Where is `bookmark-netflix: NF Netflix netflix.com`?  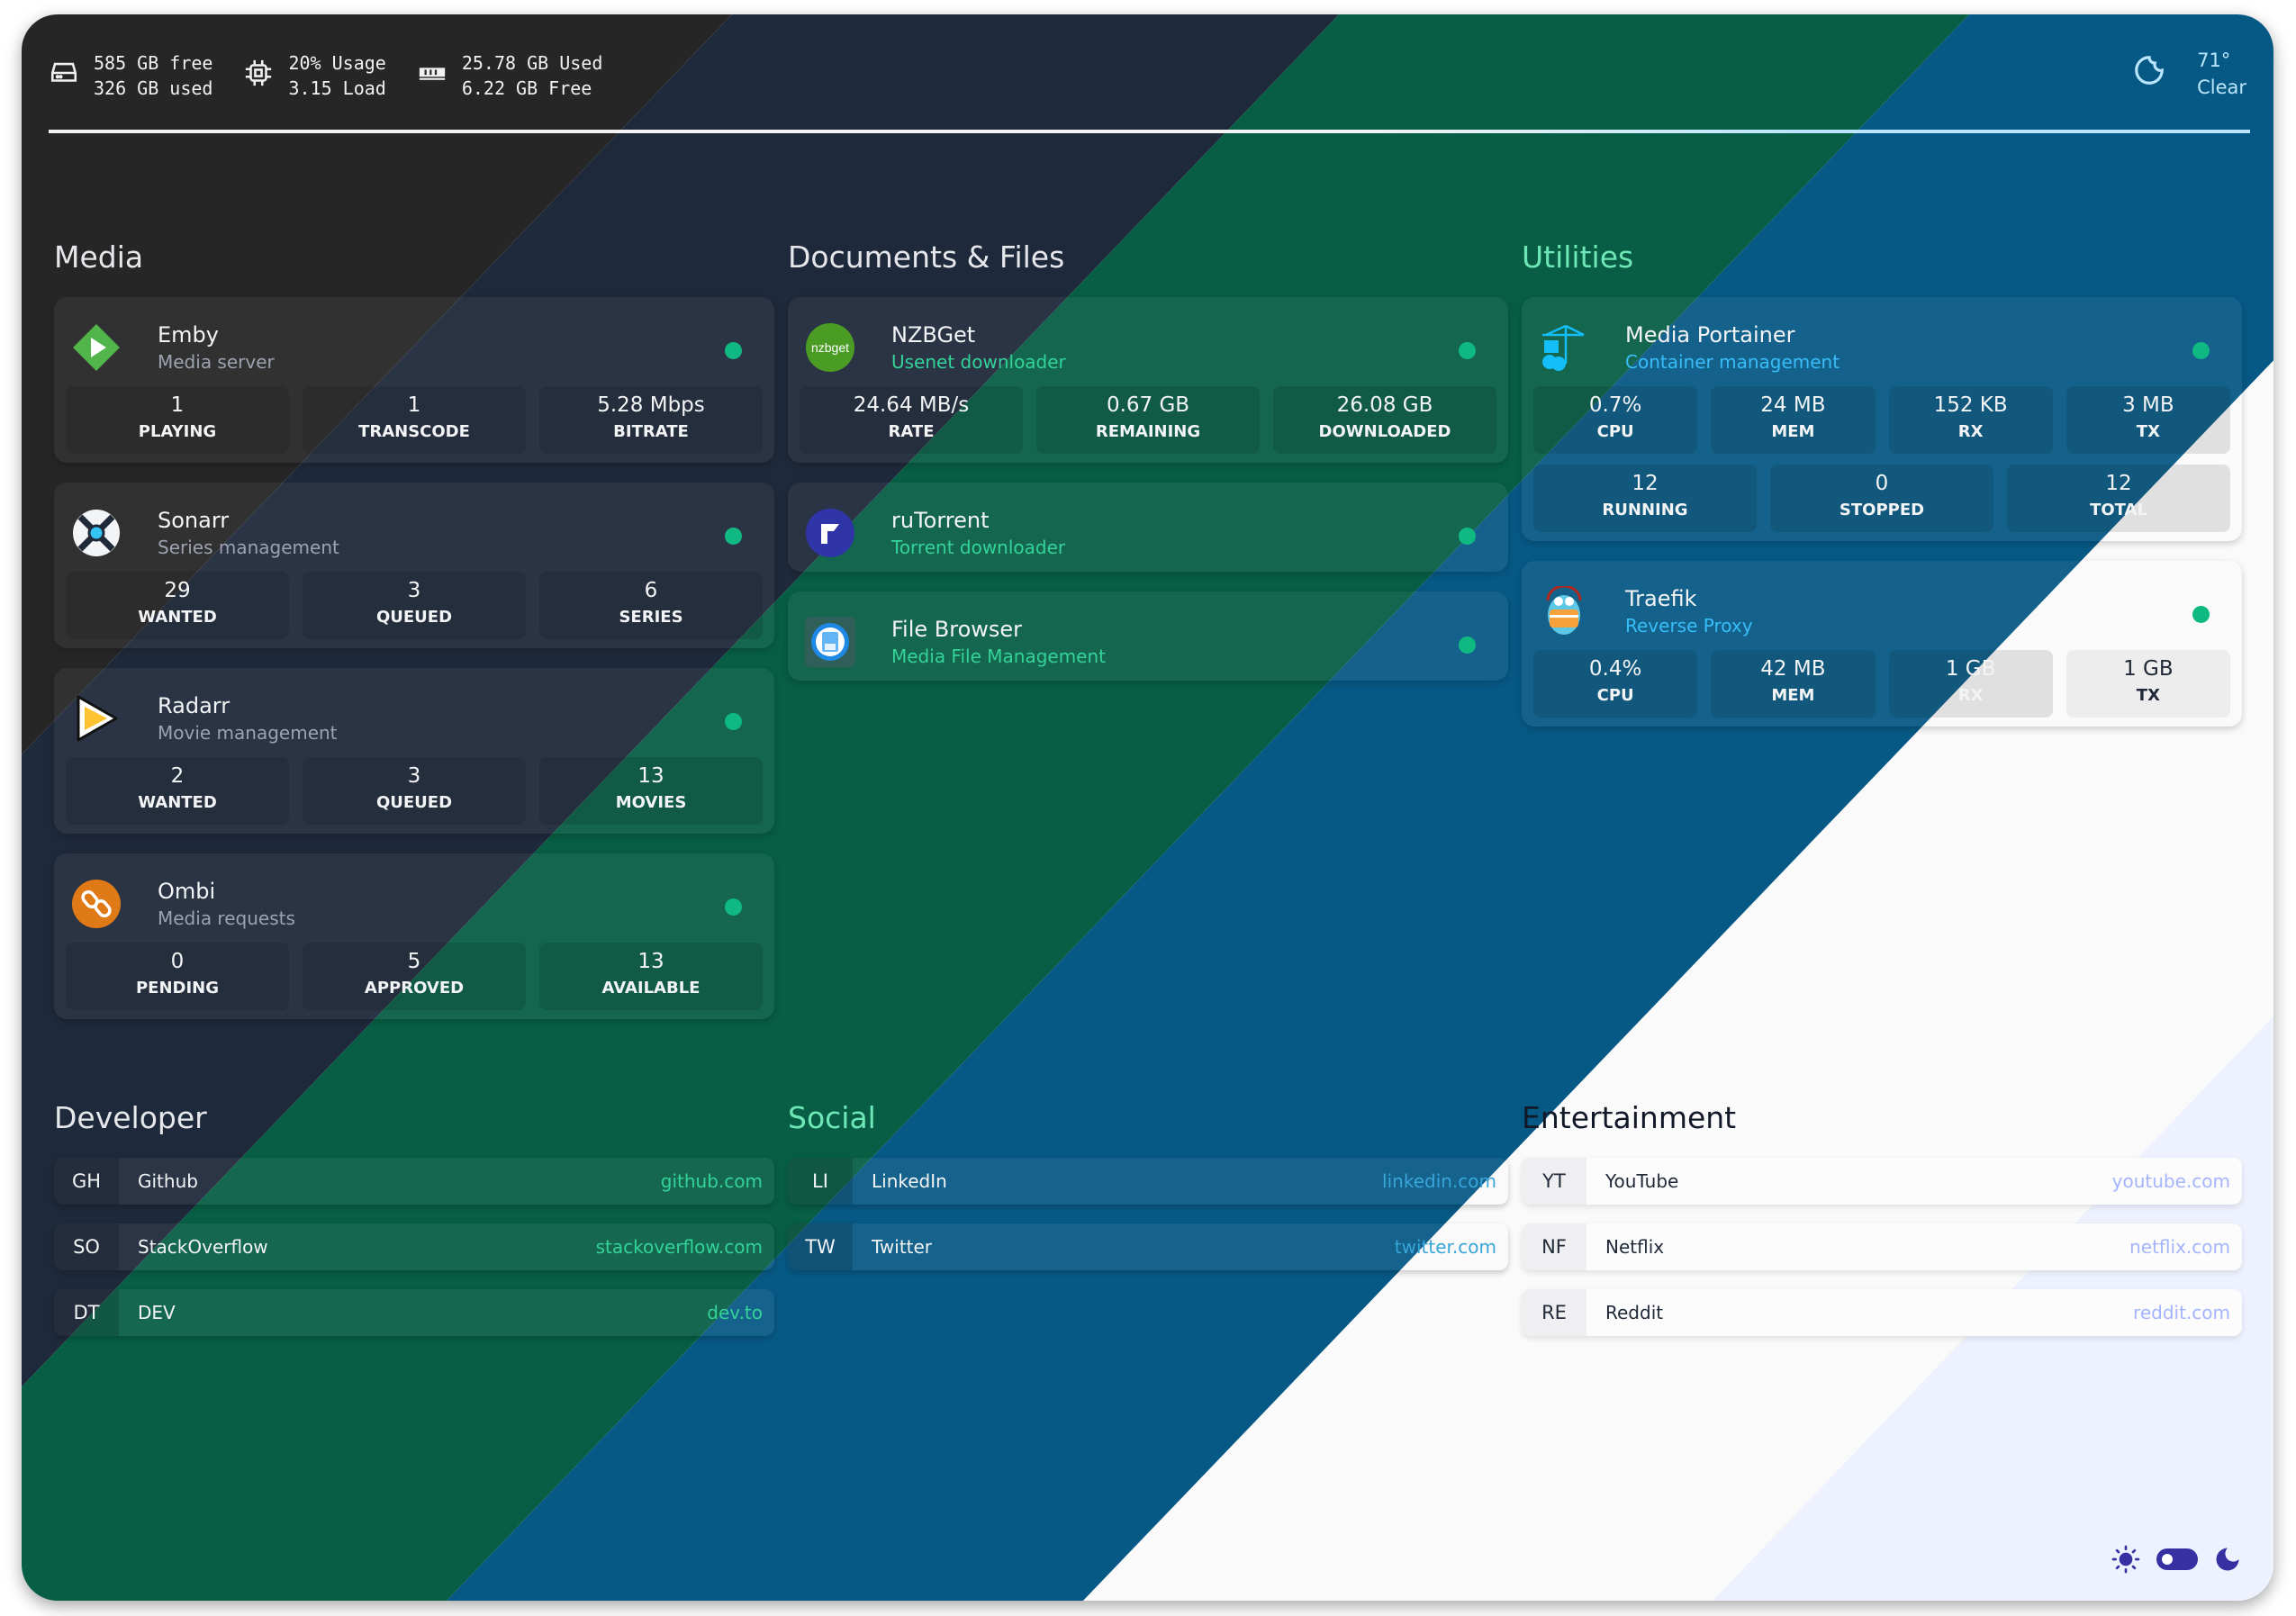 bookmark-netflix: NF Netflix netflix.com is located at coordinates (1882, 1246).